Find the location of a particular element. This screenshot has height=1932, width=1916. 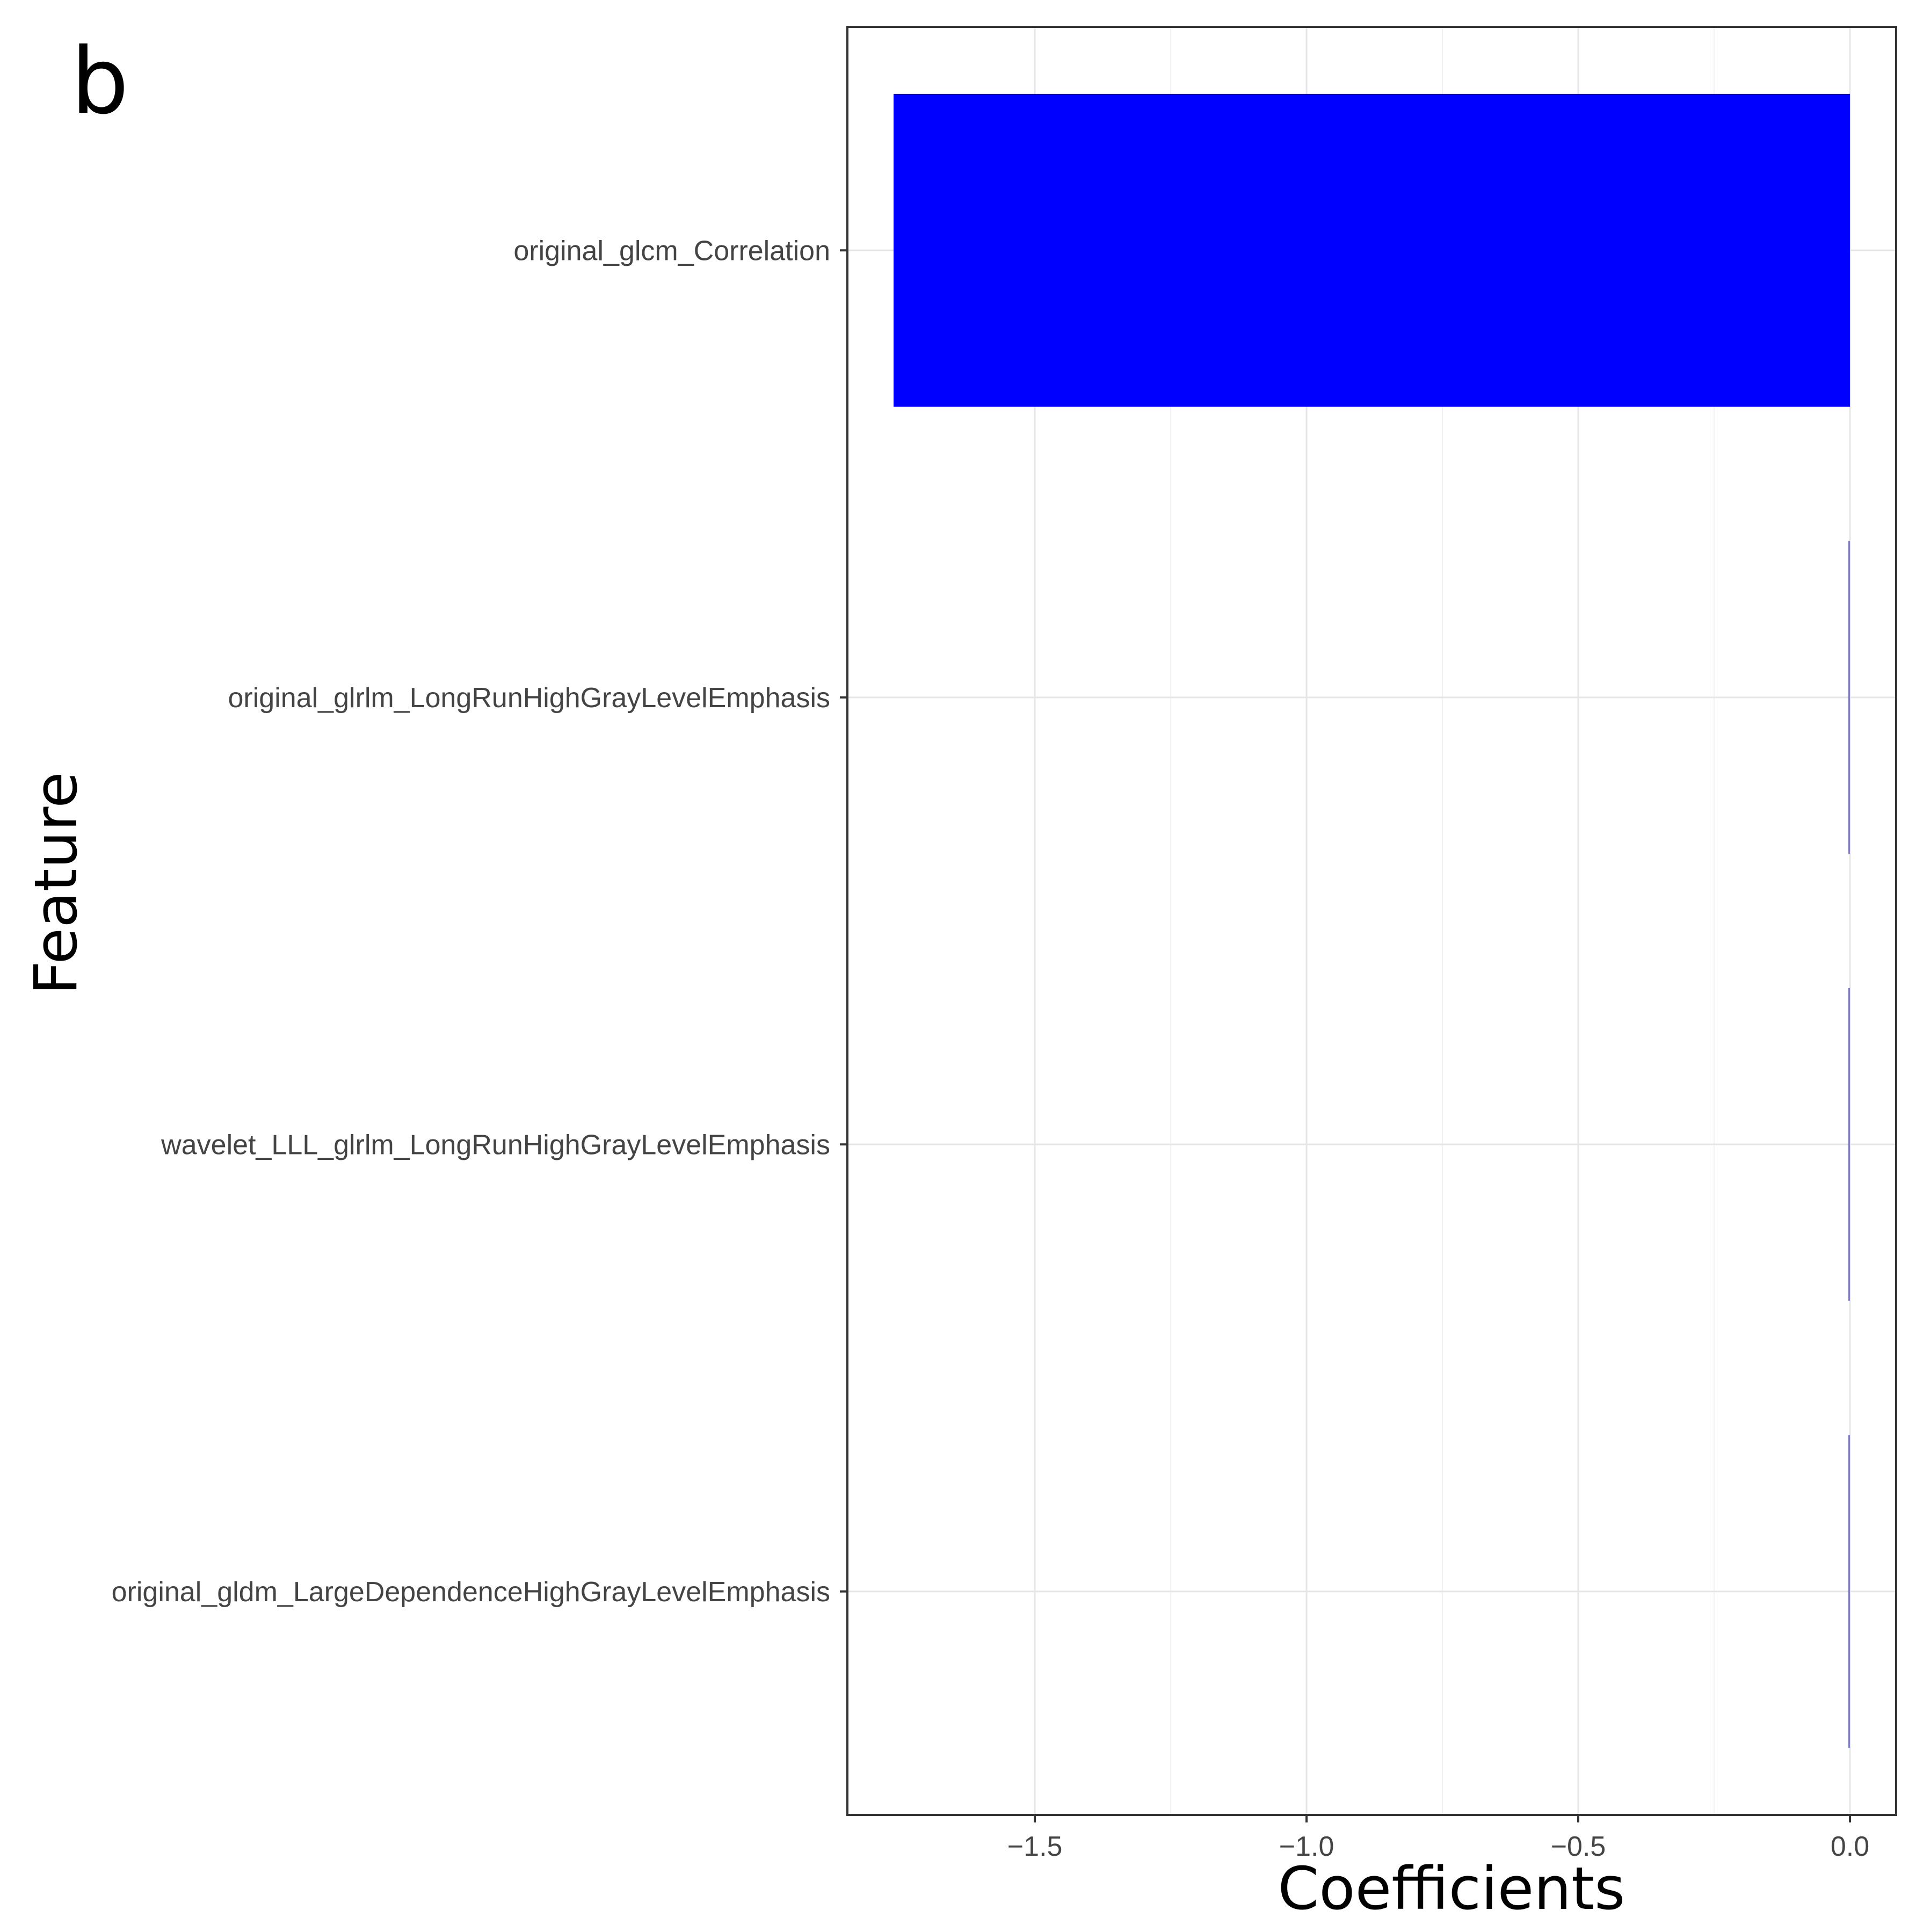

x-tick-label: −1.5 is located at coordinates (1035, 1846).